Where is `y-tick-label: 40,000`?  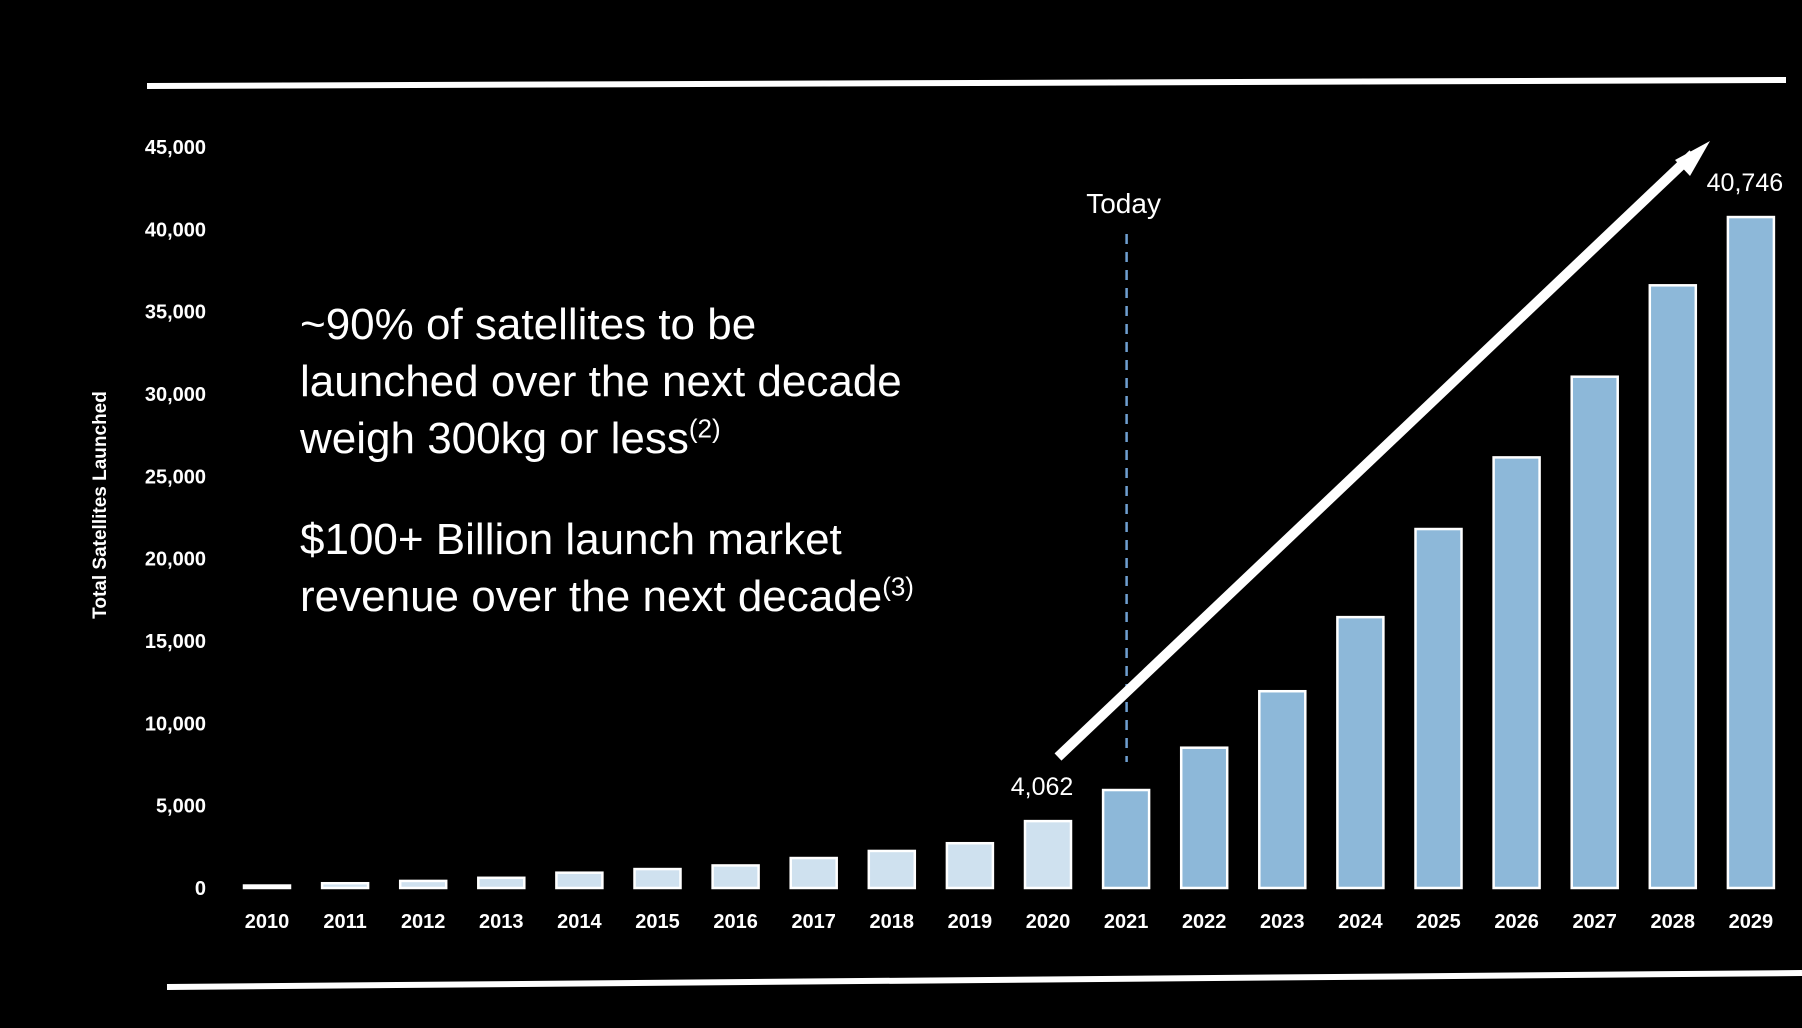 y-tick-label: 40,000 is located at coordinates (175, 230).